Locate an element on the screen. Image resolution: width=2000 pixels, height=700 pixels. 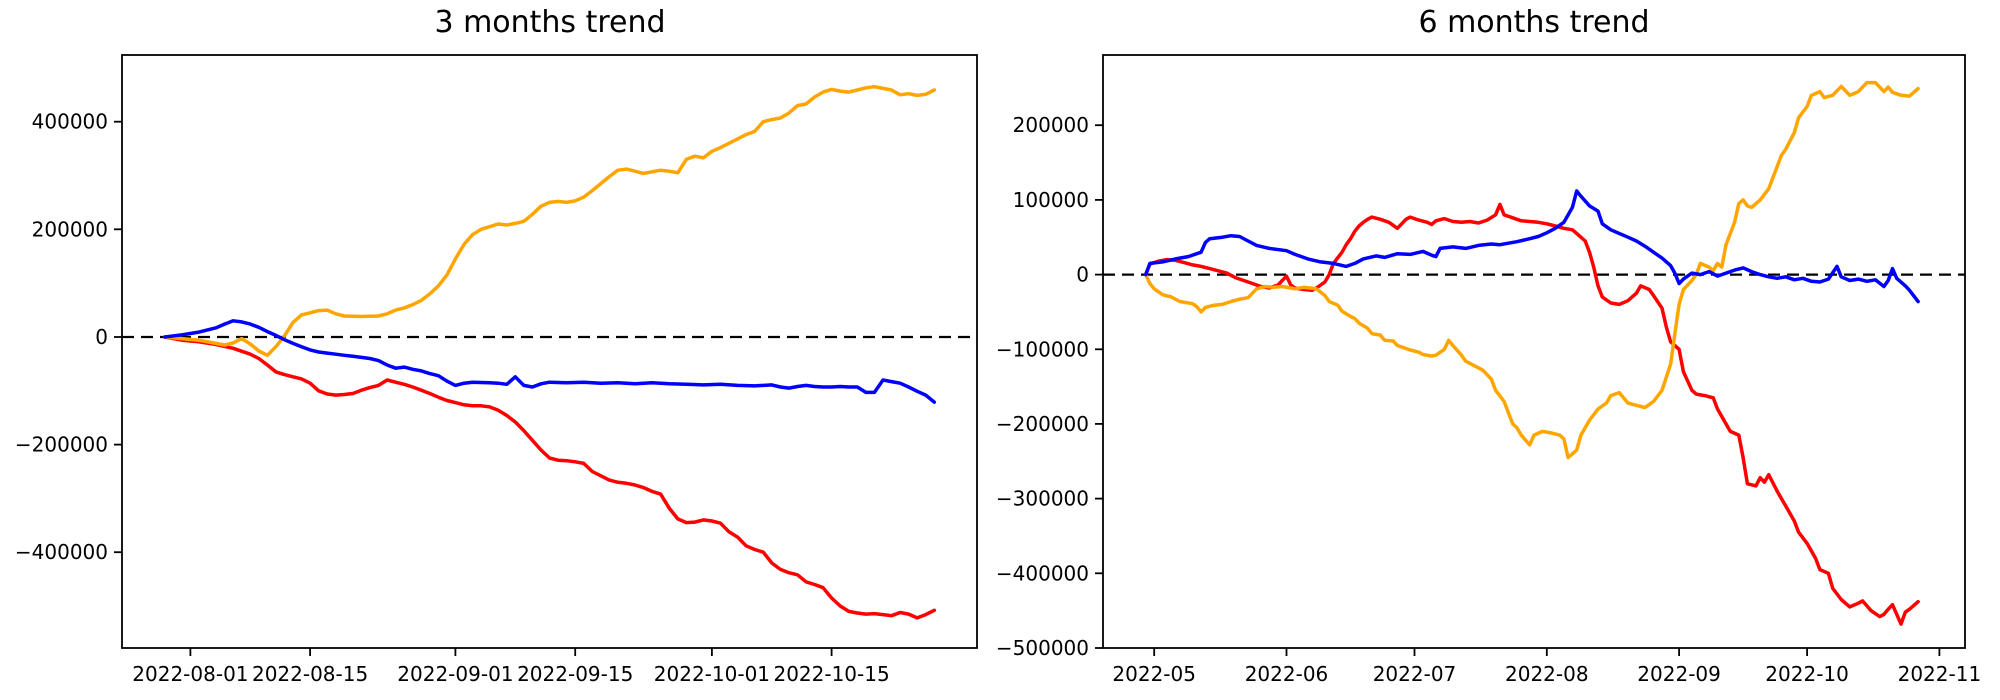
y-tick-label: 400000 is located at coordinates (70, 122).